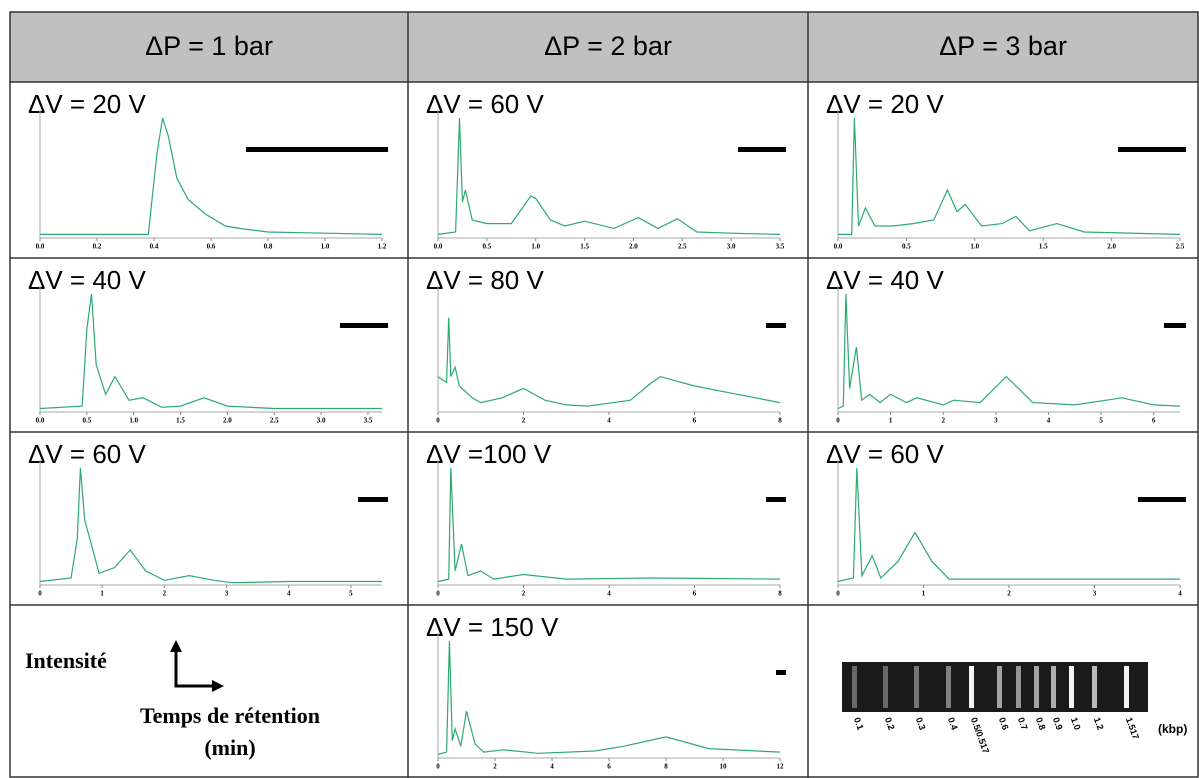 This screenshot has width=1199, height=778. I want to click on x-tick-label: 10, so click(724, 767).